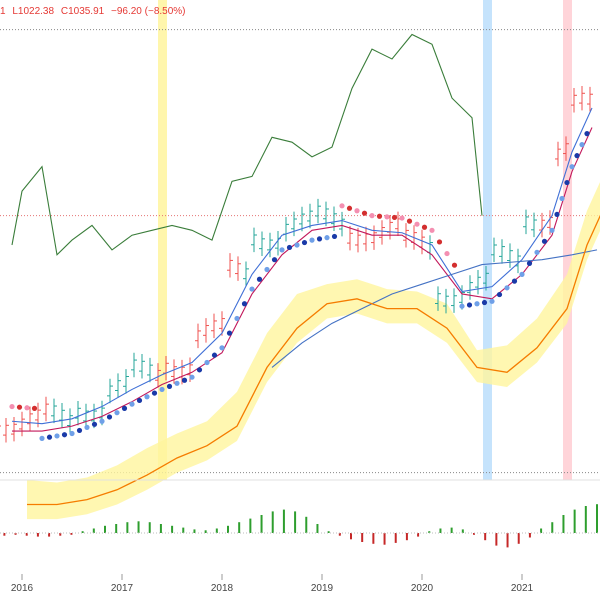 Image resolution: width=600 pixels, height=600 pixels. I want to click on legend-low: L1022.38, so click(33, 11).